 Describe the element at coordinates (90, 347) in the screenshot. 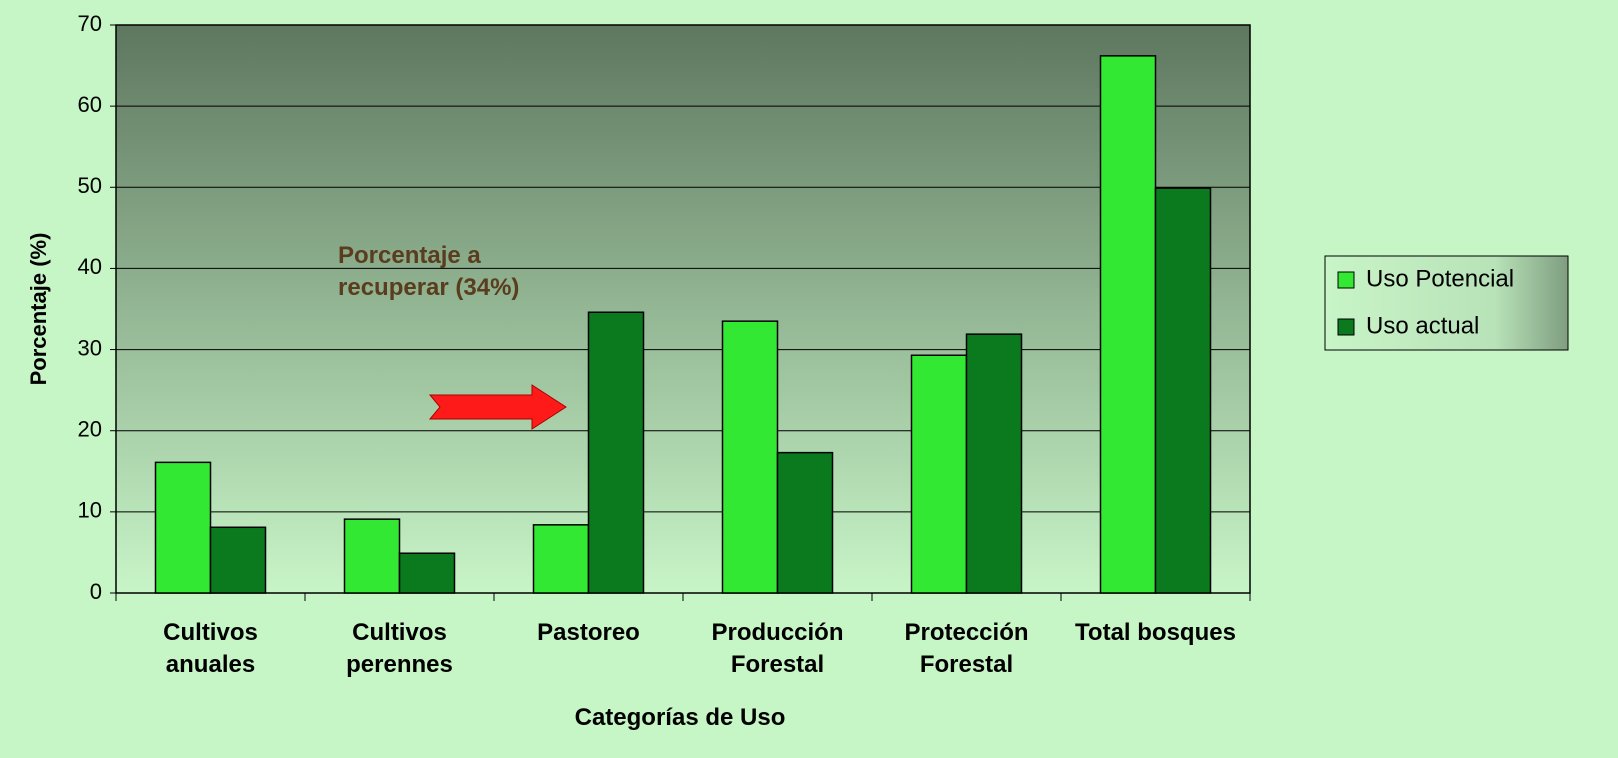

I see `y-tick-label: 30` at that location.